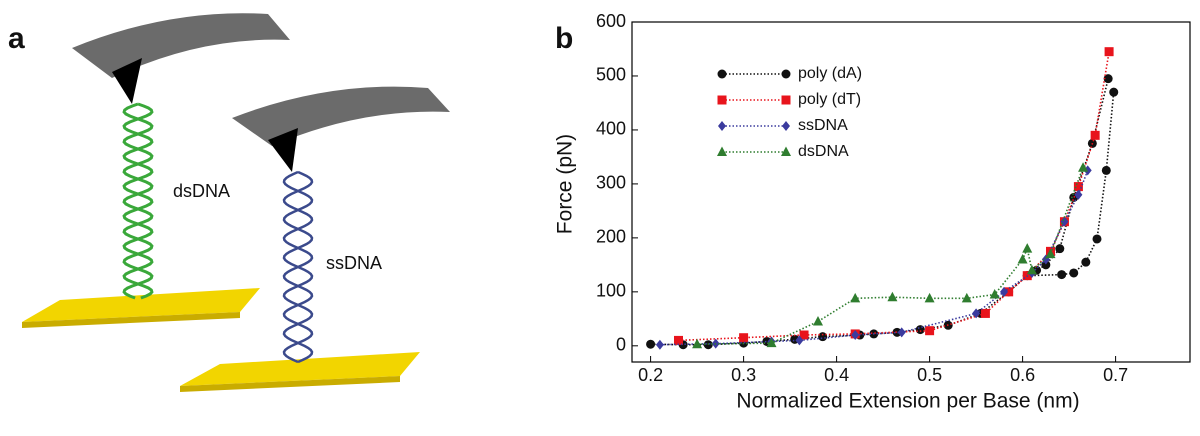 Image resolution: width=1200 pixels, height=436 pixels. What do you see at coordinates (218, 233) in the screenshot?
I see `helix` at bounding box center [218, 233].